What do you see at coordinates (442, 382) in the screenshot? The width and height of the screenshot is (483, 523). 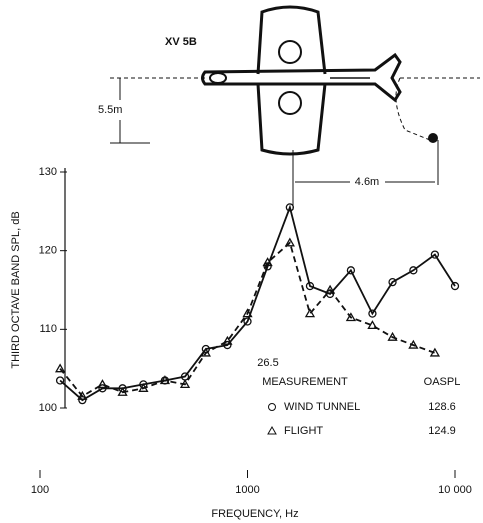 I see `legend-header: OASPL` at bounding box center [442, 382].